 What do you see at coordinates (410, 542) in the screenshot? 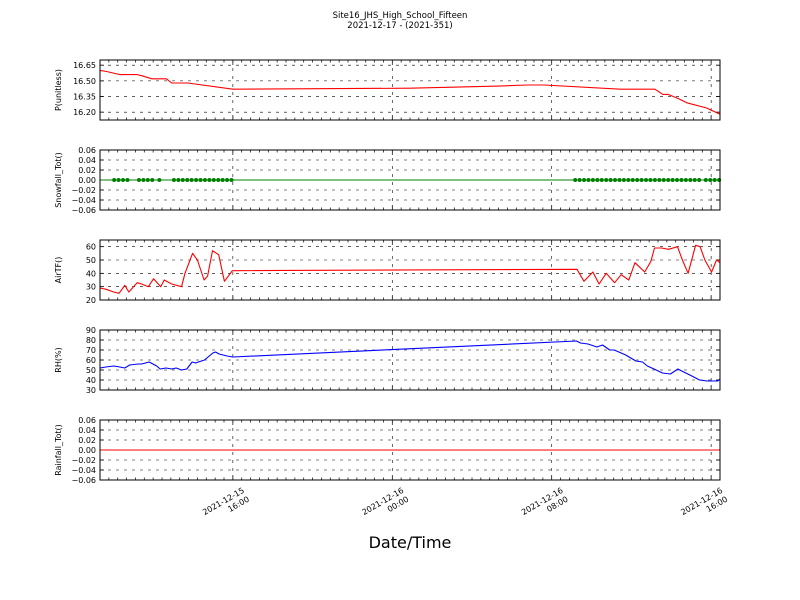
I see `x-axis-label: Date/Time` at bounding box center [410, 542].